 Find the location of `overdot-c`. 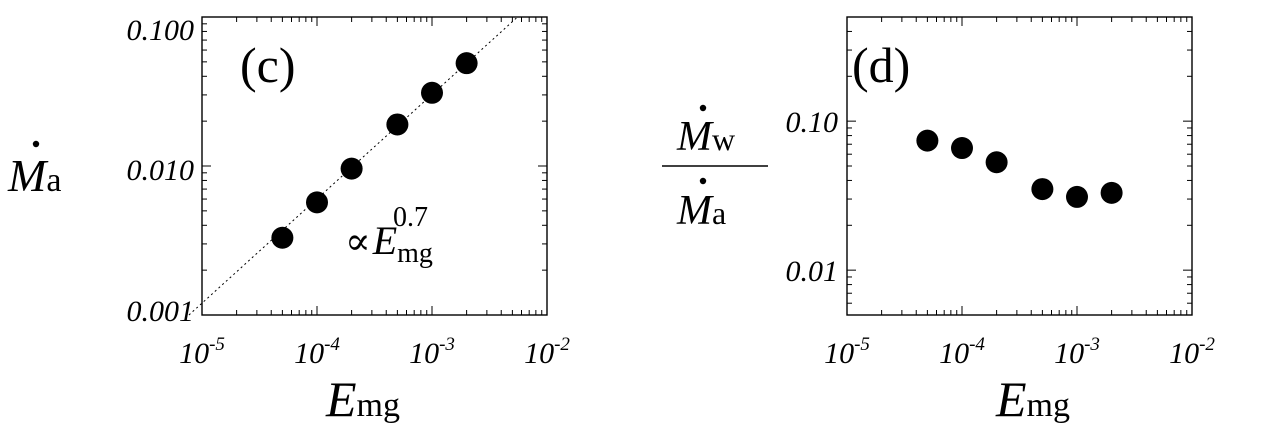

overdot-c is located at coordinates (36, 144).